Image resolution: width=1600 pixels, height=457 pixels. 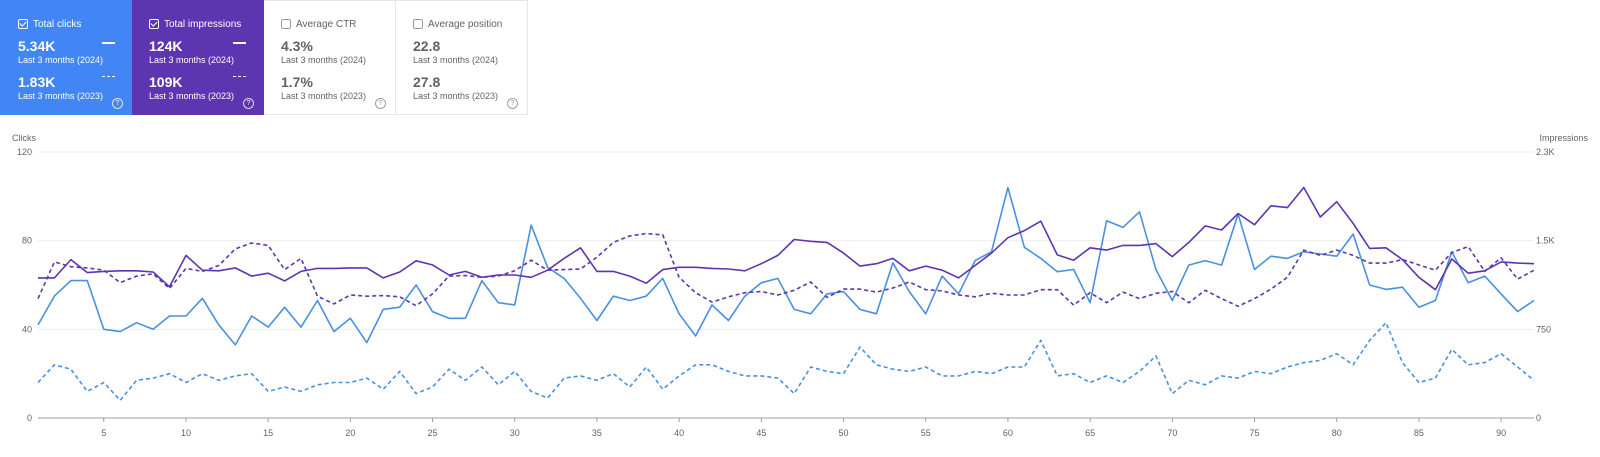 What do you see at coordinates (1008, 433) in the screenshot?
I see `x-tick-label: 60` at bounding box center [1008, 433].